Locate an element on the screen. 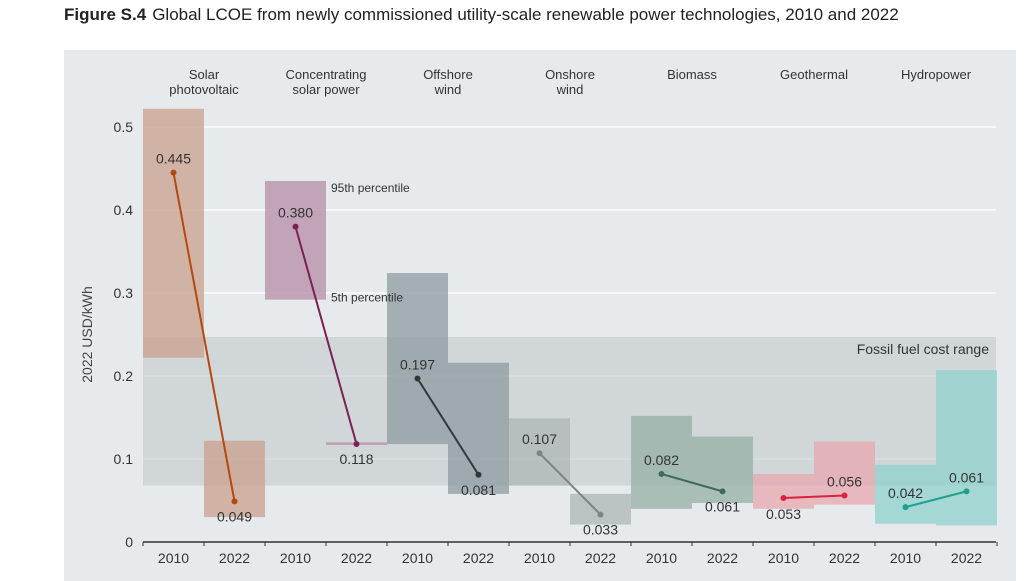  value-label-2022: 0.118 is located at coordinates (357, 459).